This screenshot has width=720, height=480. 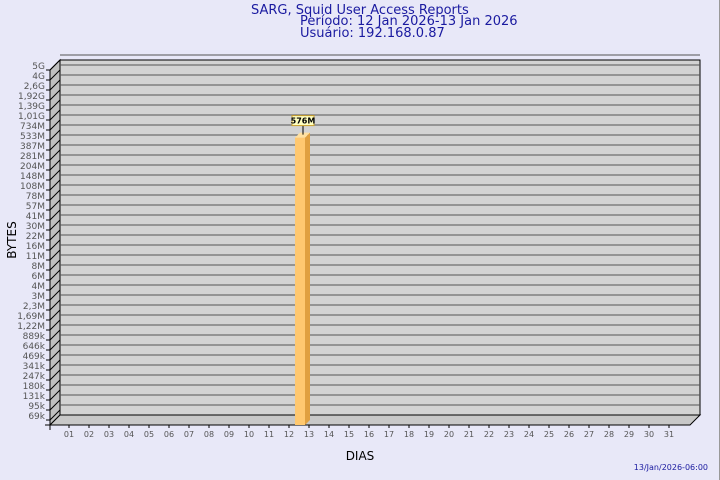 What do you see at coordinates (189, 434) in the screenshot?
I see `x-tick-label: 07` at bounding box center [189, 434].